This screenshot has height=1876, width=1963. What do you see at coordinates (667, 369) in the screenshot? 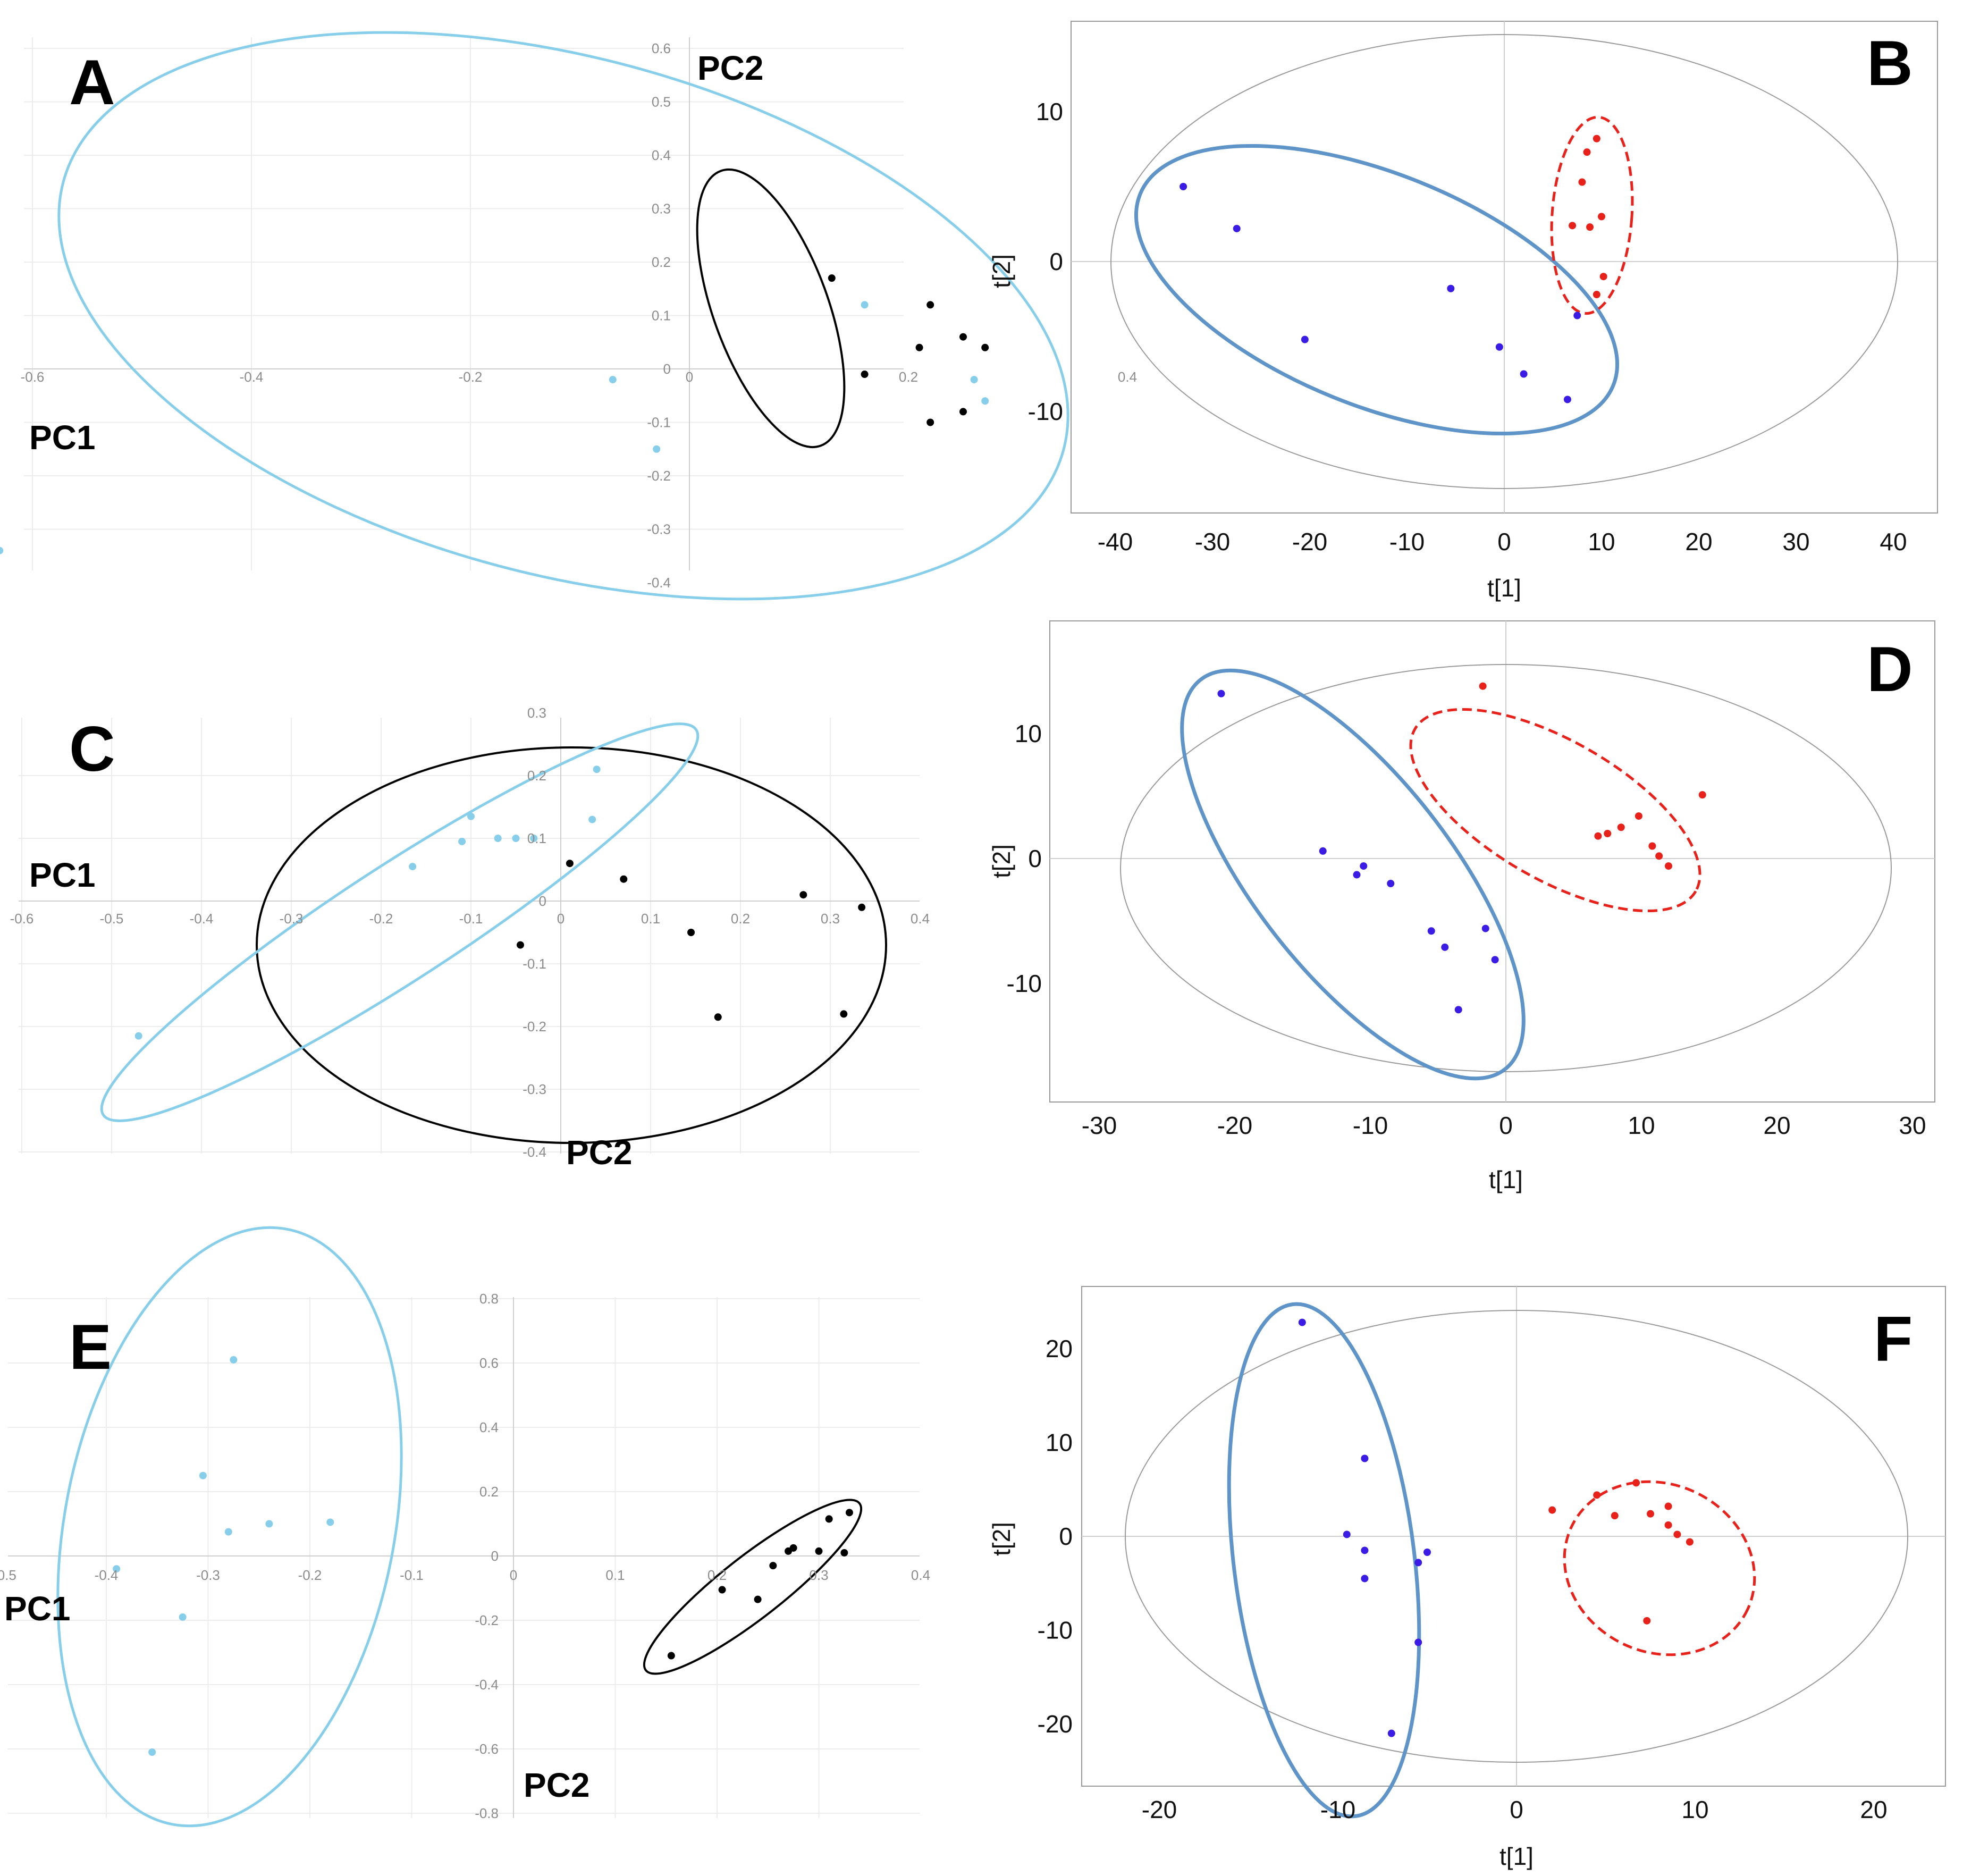
I see `panel-a-y-tick-label: 0` at bounding box center [667, 369].